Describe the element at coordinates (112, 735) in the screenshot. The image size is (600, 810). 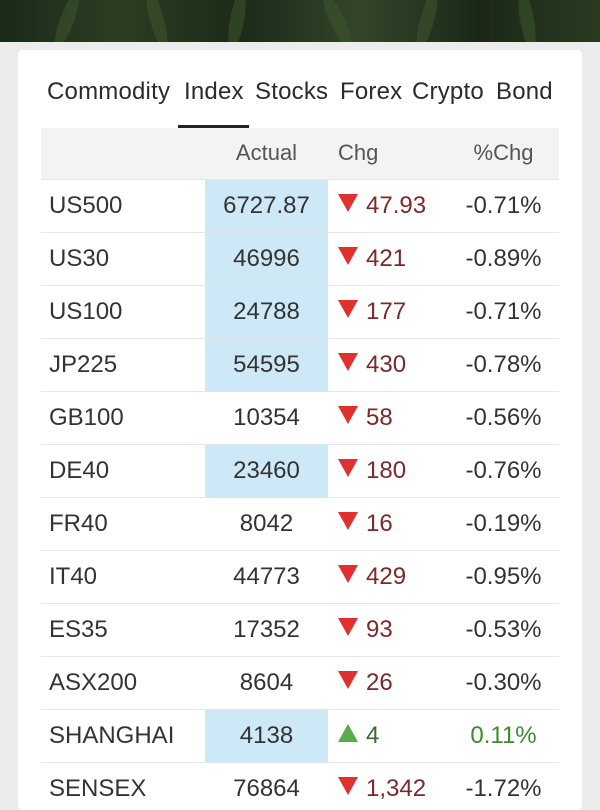
I see `instrument-name: SHANGHAI` at that location.